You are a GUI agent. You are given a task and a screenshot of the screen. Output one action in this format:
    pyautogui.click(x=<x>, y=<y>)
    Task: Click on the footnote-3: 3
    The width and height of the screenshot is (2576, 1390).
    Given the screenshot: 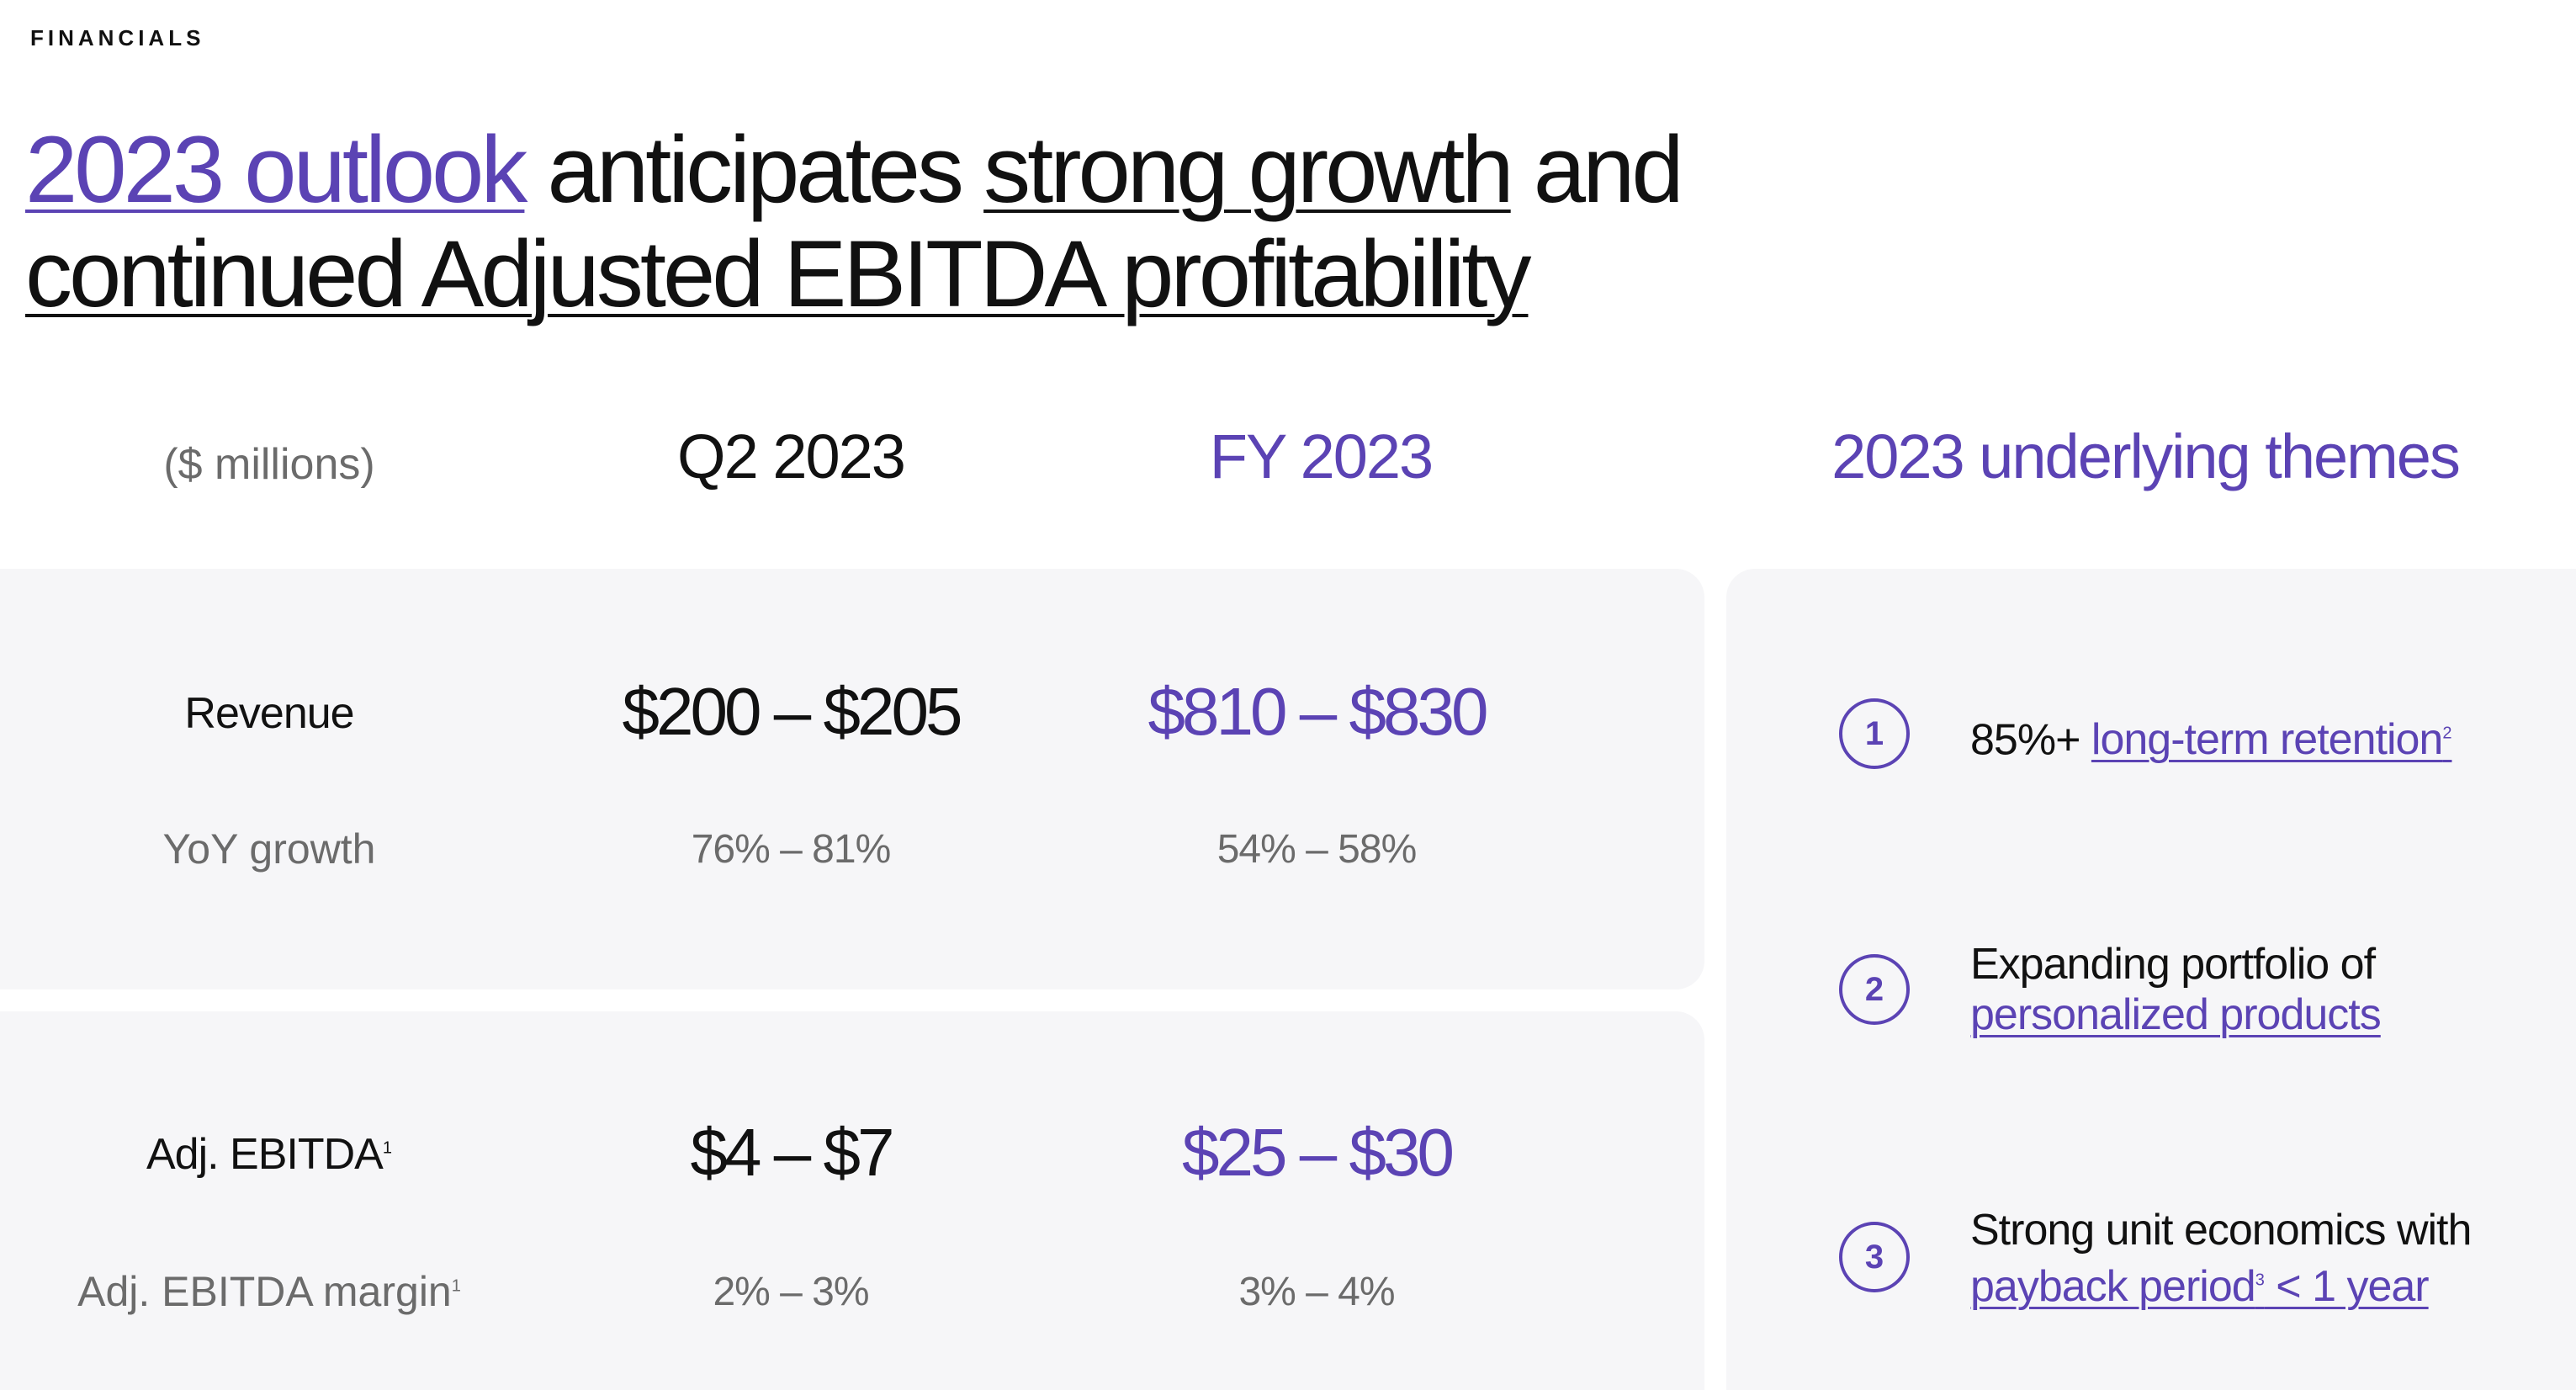 What is the action you would take?
    pyautogui.click(x=2260, y=1281)
    